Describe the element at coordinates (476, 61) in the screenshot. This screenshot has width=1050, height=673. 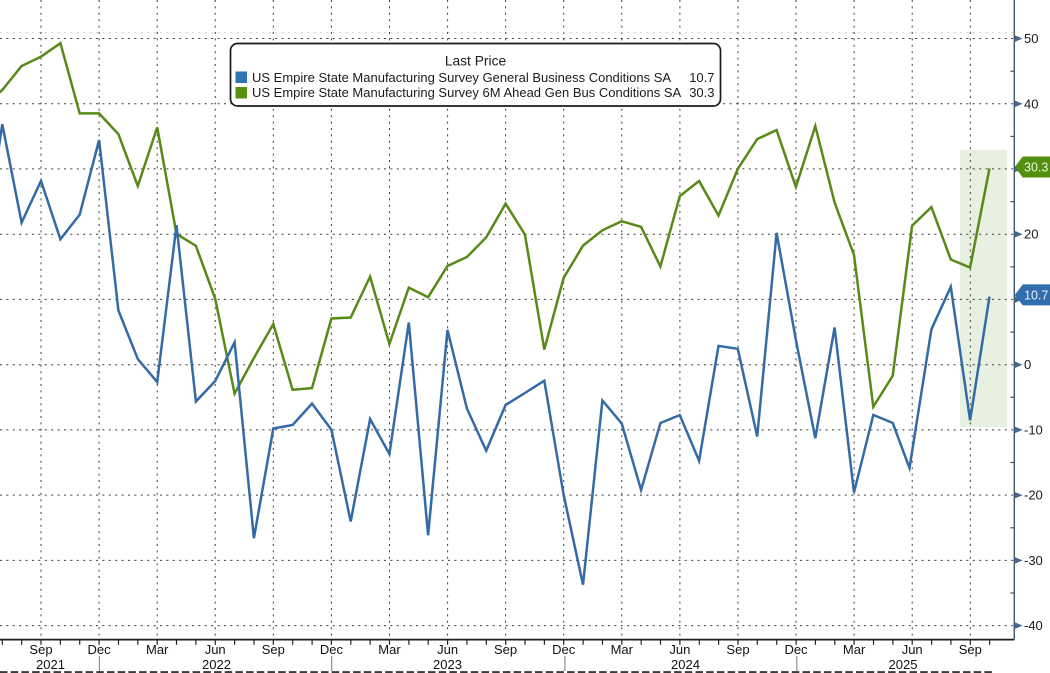
I see `svg-text: Last Price` at that location.